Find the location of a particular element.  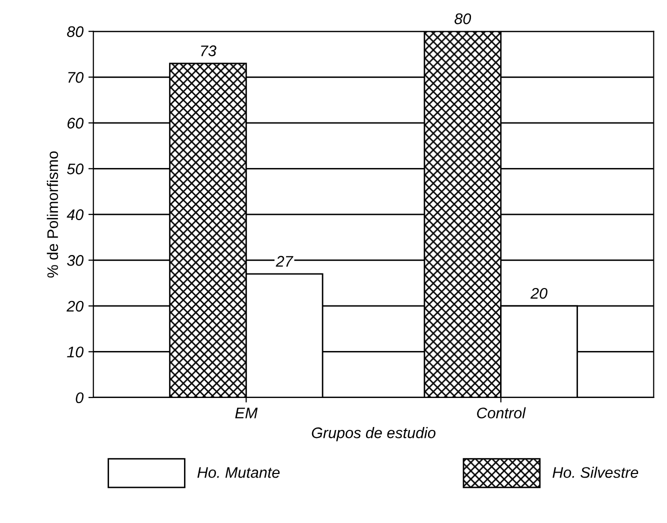

data-label: 20 is located at coordinates (539, 293).